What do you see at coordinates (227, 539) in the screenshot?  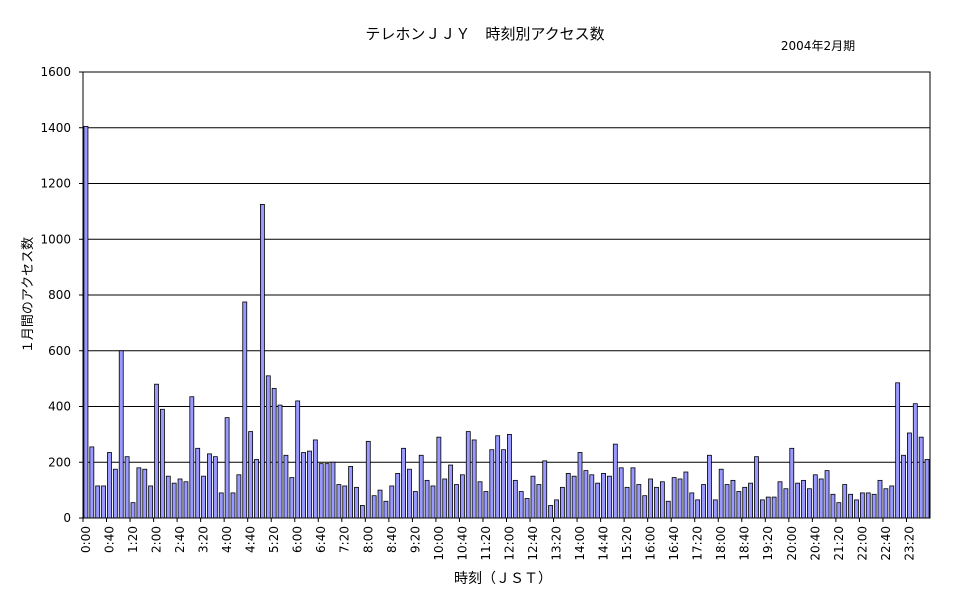 I see `x-tick-label: 4:00` at bounding box center [227, 539].